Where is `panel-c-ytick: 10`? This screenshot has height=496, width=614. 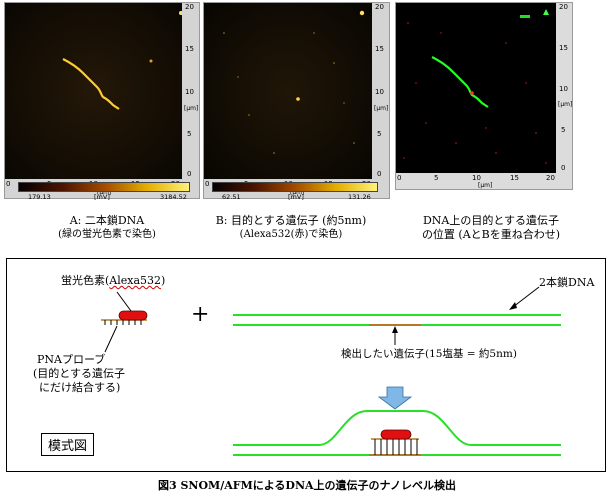
panel-c-ytick: 10 is located at coordinates (563, 89).